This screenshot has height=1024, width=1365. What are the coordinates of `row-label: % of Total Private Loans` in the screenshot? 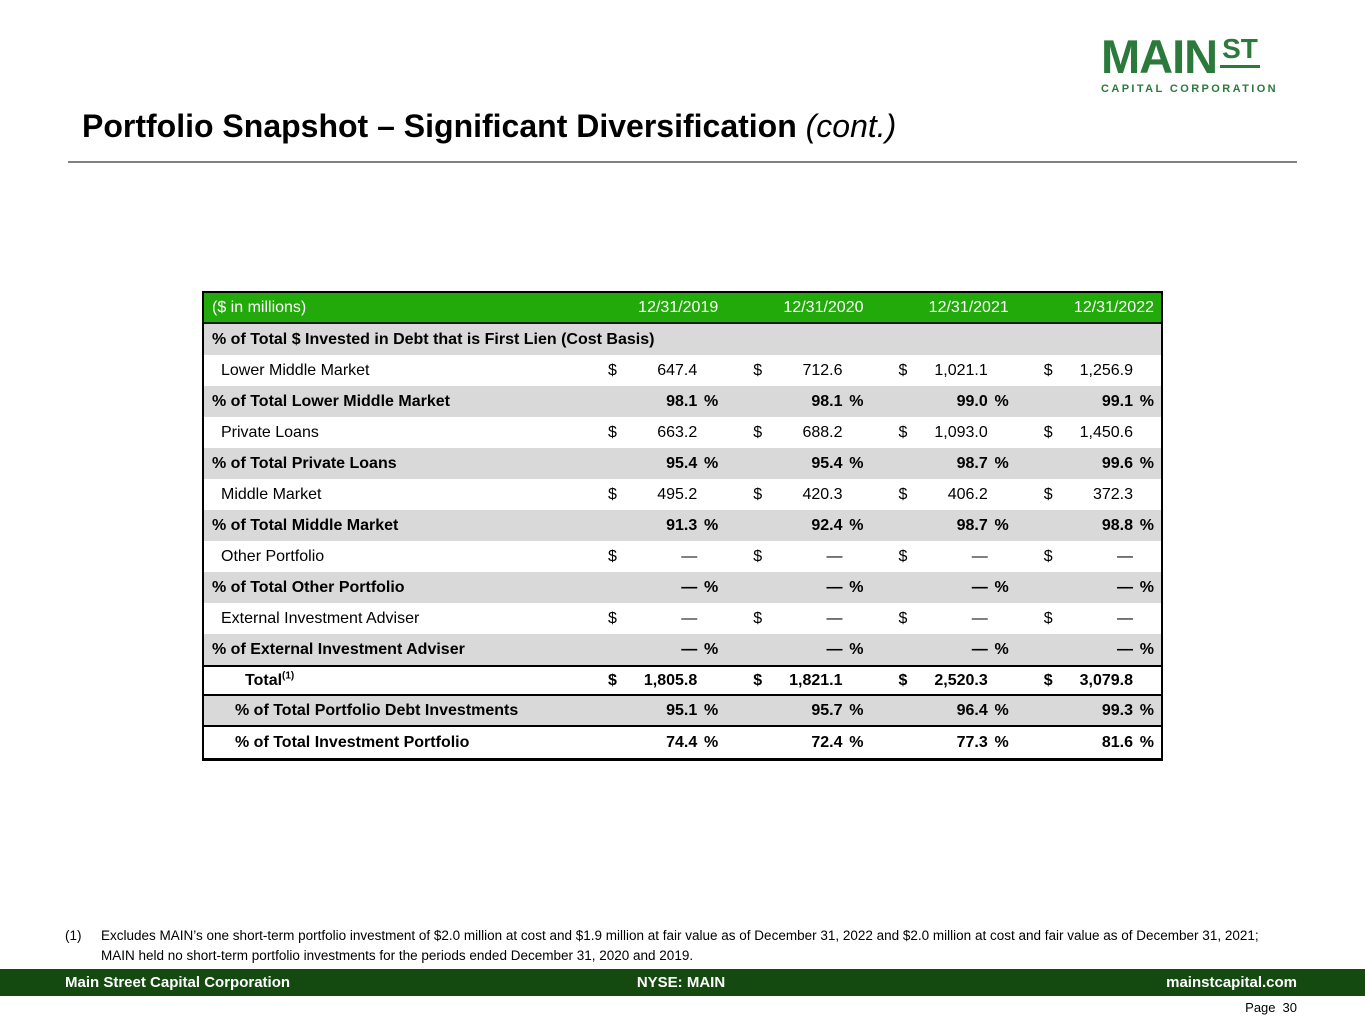 It's located at (304, 463).